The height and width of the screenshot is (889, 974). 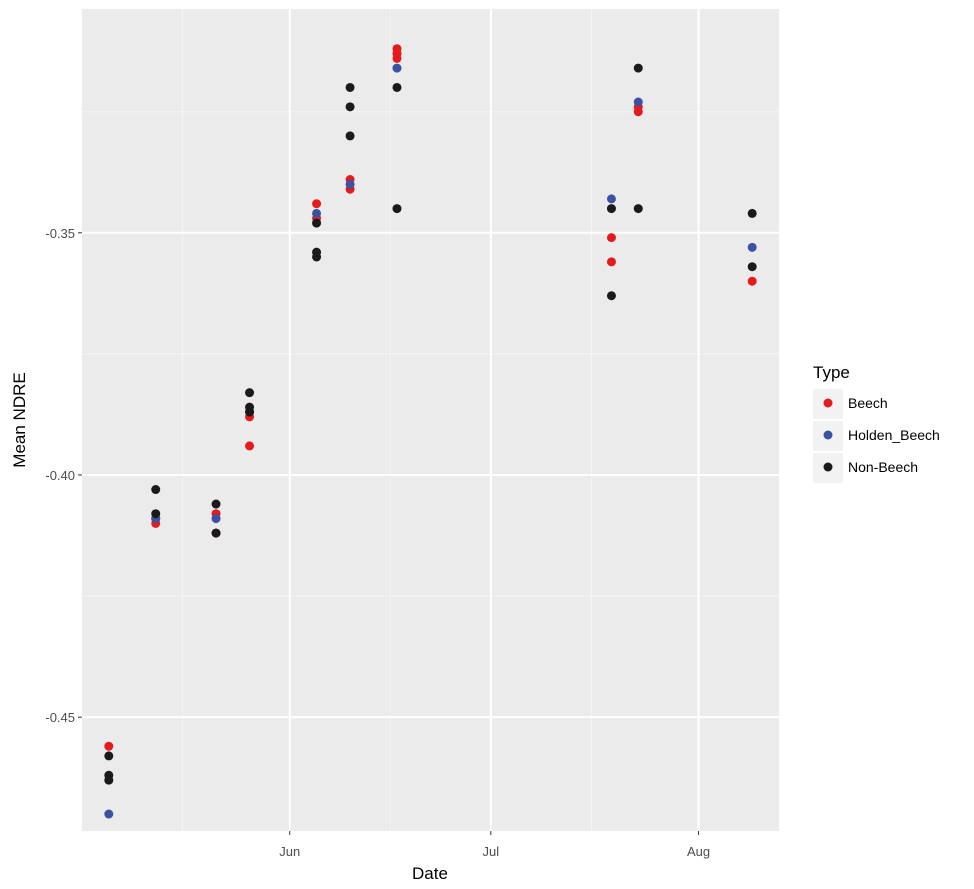 What do you see at coordinates (831, 372) in the screenshot?
I see `legend-title: Type` at bounding box center [831, 372].